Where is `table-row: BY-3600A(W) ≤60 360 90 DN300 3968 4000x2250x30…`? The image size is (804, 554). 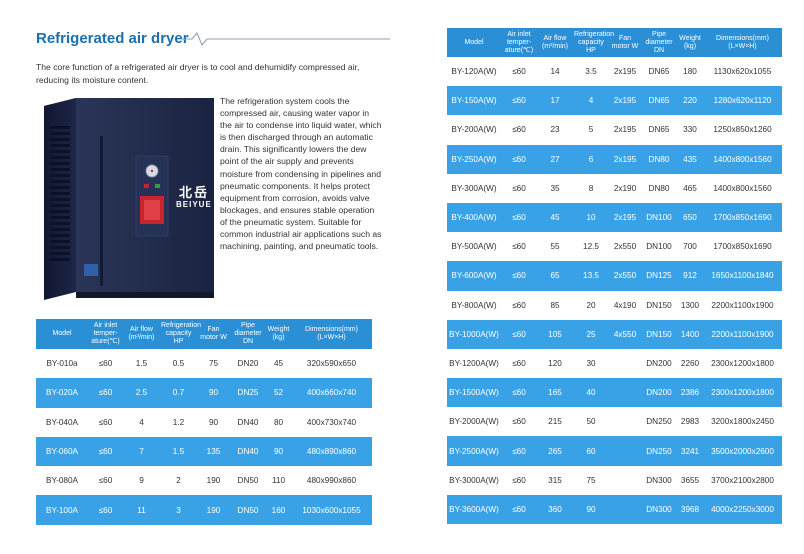
table-row: BY-3600A(W) ≤60 360 90 DN300 3968 4000x2250x30… is located at coordinates (614, 509).